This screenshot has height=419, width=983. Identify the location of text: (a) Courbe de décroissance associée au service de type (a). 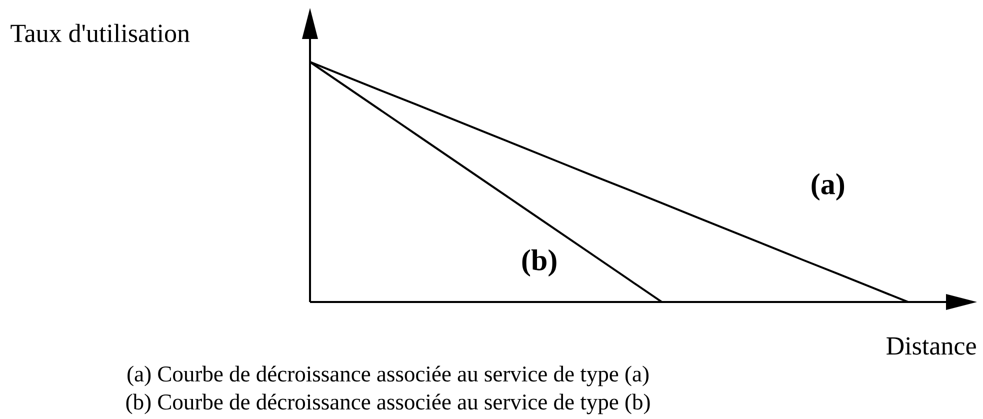
(388, 376).